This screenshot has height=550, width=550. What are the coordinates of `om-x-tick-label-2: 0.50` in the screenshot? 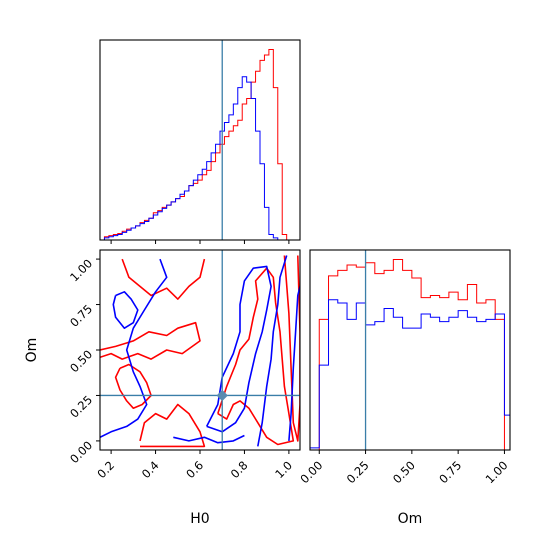 It's located at (404, 472).